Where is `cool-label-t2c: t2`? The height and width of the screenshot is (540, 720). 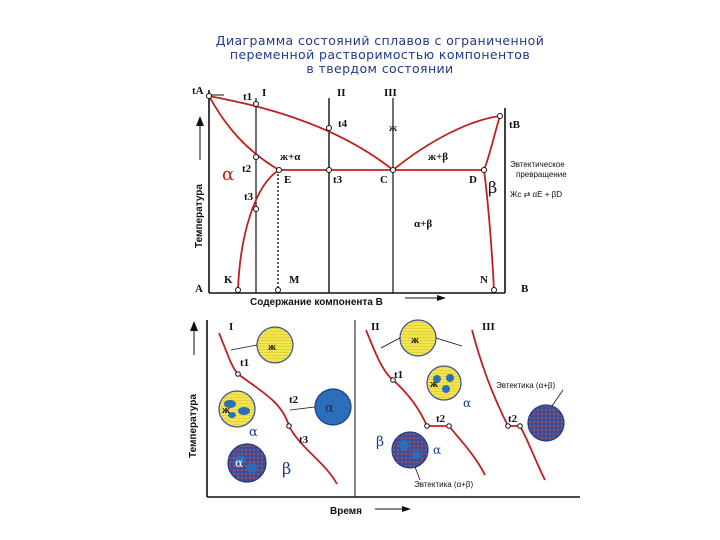
cool-label-t2c: t2 is located at coordinates (513, 419).